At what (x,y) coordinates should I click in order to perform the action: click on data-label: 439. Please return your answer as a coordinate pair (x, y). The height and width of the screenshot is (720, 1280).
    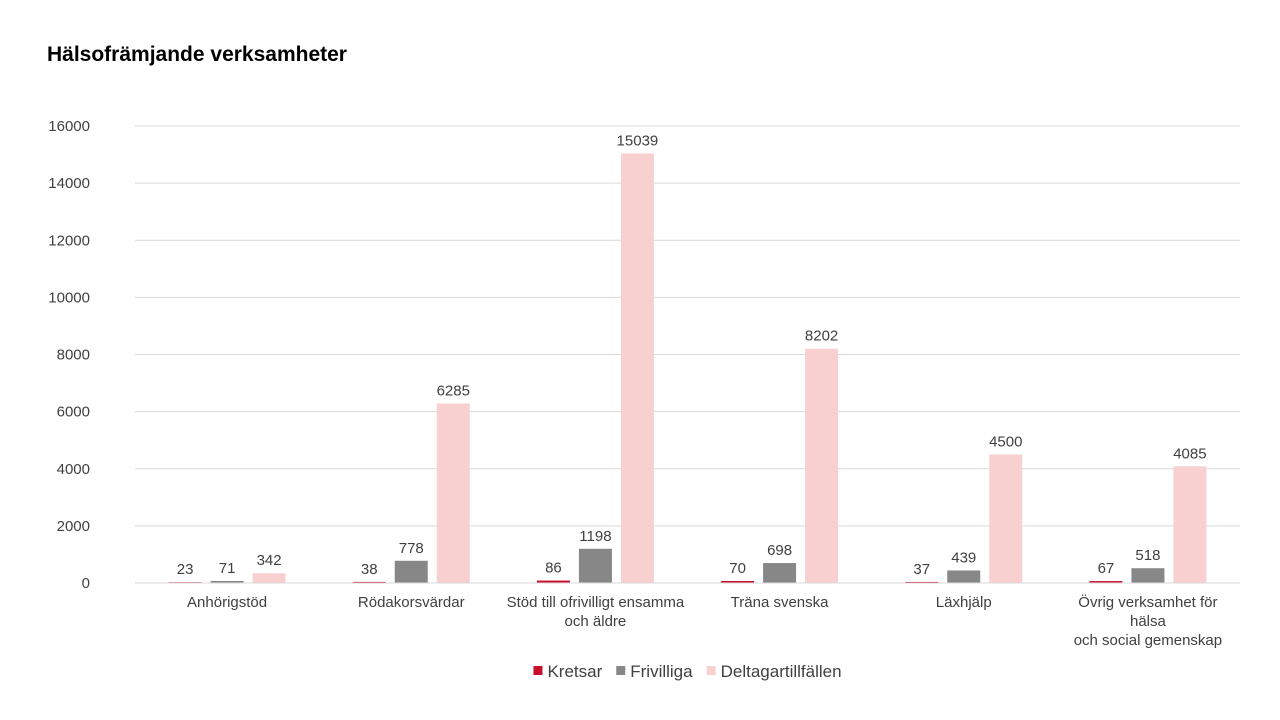
    Looking at the image, I should click on (963, 557).